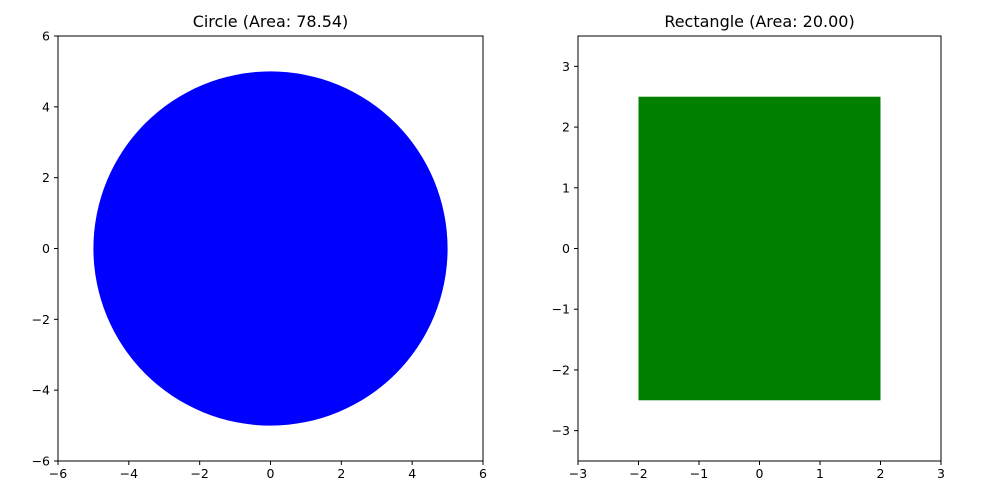 The image size is (1000, 500). Describe the element at coordinates (566, 66) in the screenshot. I see `y-tick-label: 3` at that location.